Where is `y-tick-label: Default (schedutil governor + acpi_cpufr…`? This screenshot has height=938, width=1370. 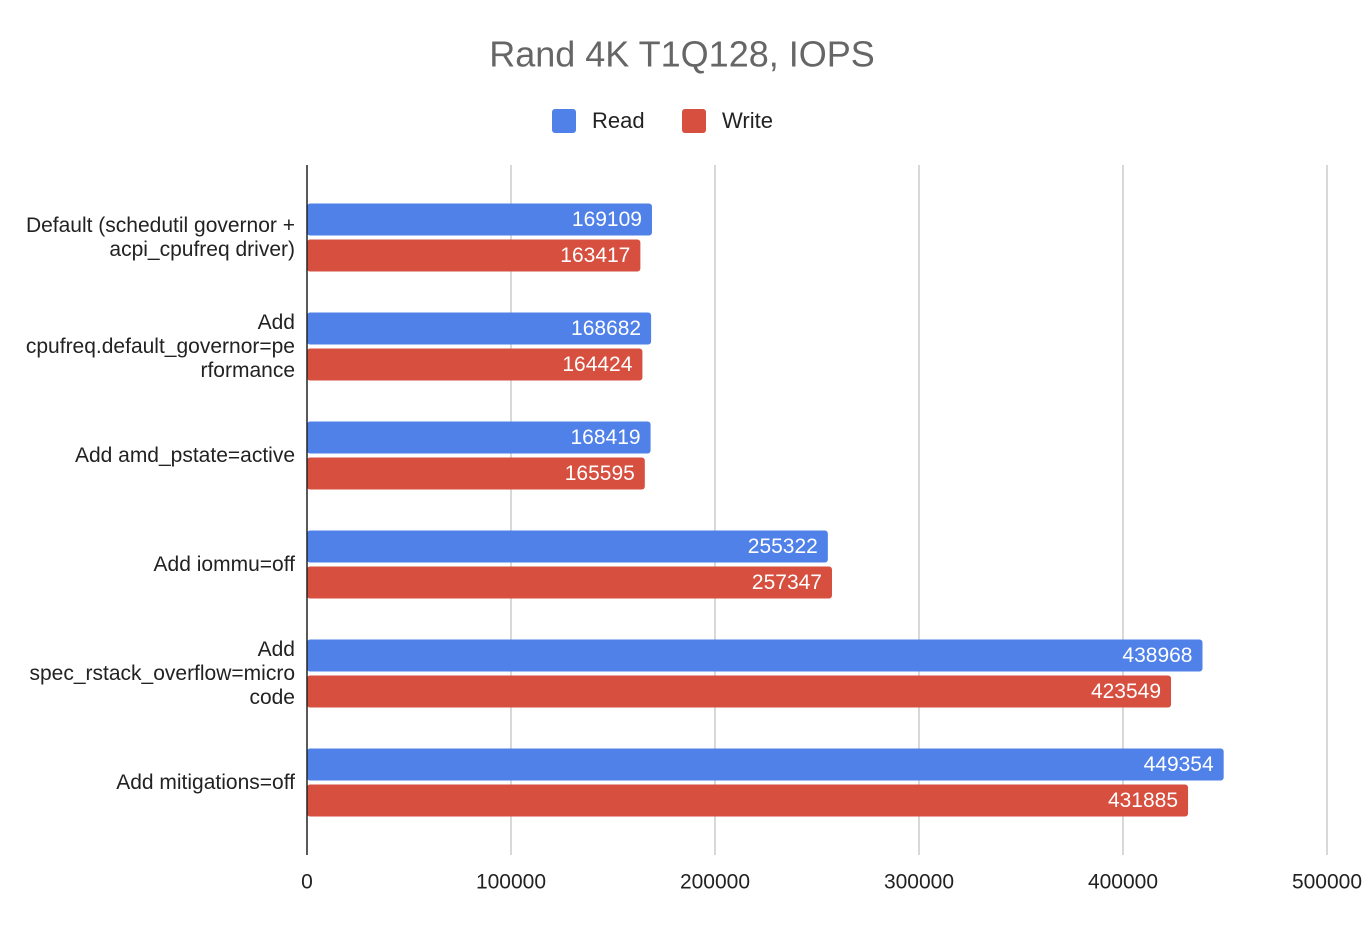 y-tick-label: Default (schedutil governor + acpi_cpufr… is located at coordinates (160, 237).